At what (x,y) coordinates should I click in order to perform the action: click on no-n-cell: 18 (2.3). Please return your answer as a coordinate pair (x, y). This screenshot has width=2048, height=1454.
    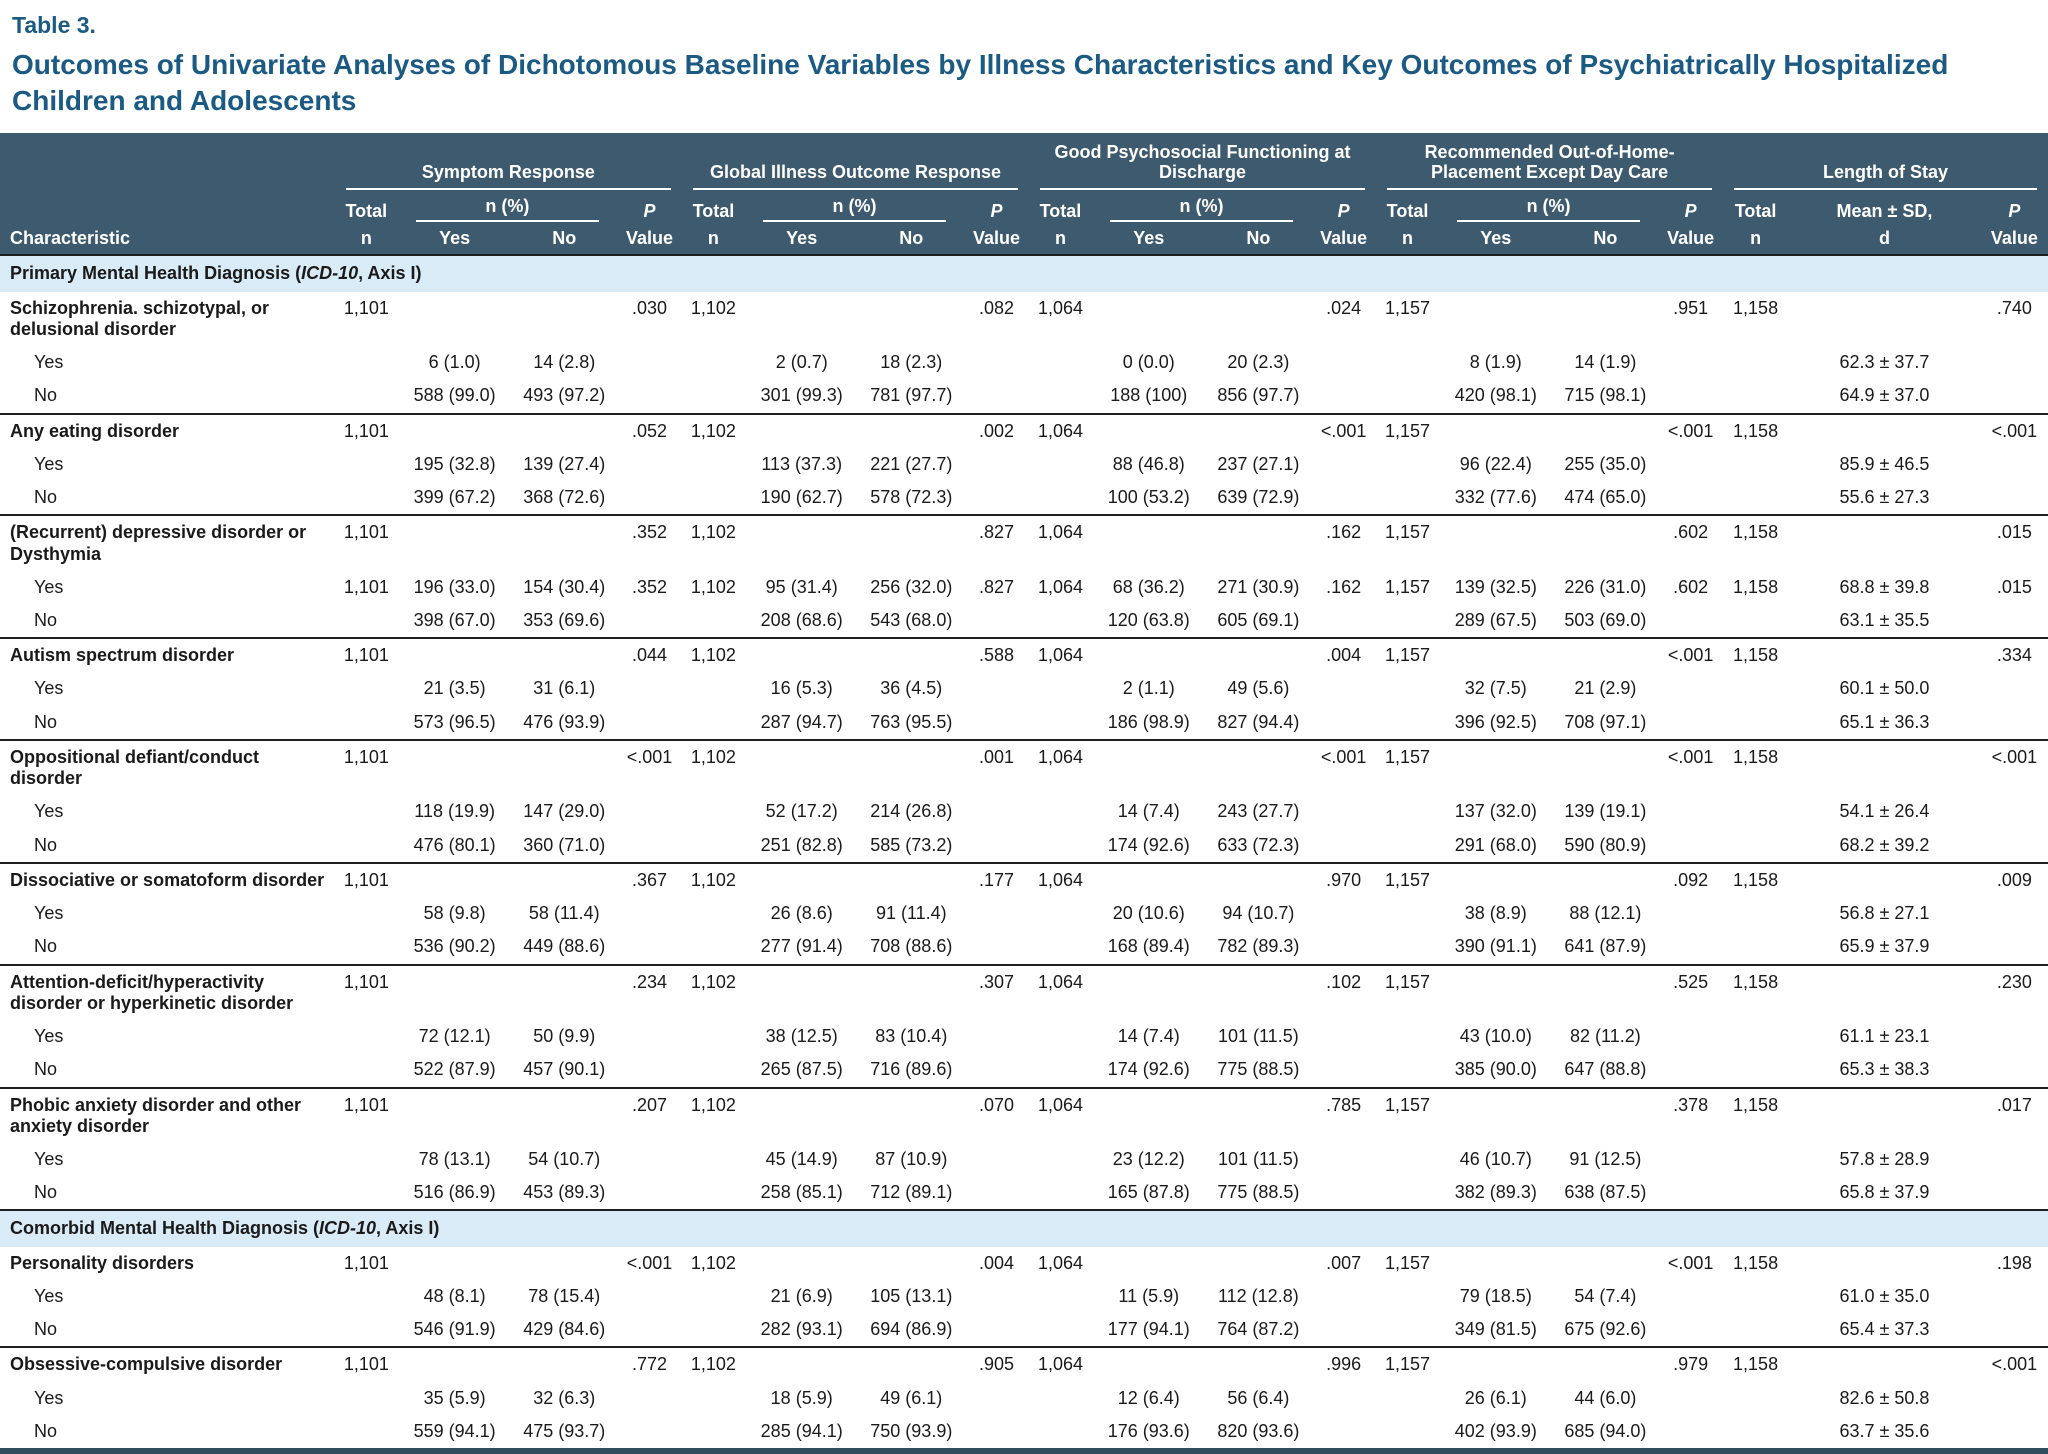
    Looking at the image, I should click on (911, 362).